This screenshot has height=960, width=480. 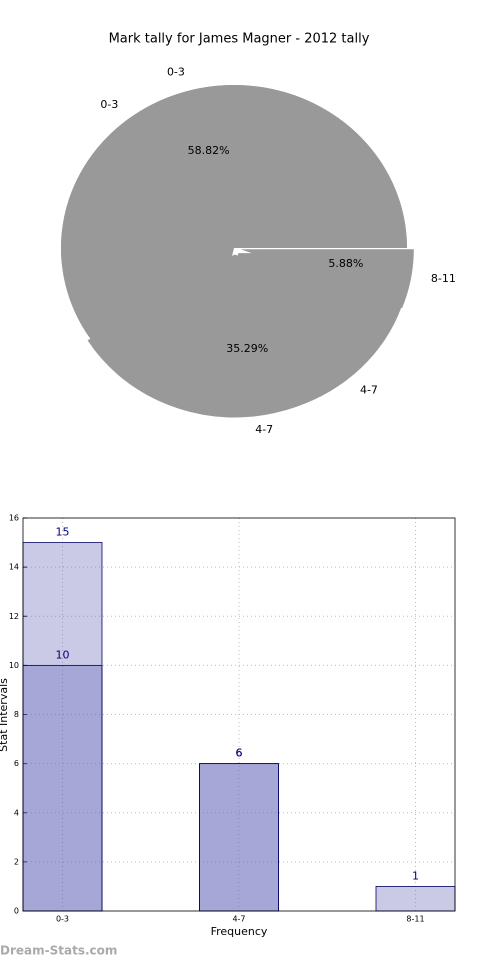 What do you see at coordinates (16, 714) in the screenshot?
I see `y-tick-label: 8` at bounding box center [16, 714].